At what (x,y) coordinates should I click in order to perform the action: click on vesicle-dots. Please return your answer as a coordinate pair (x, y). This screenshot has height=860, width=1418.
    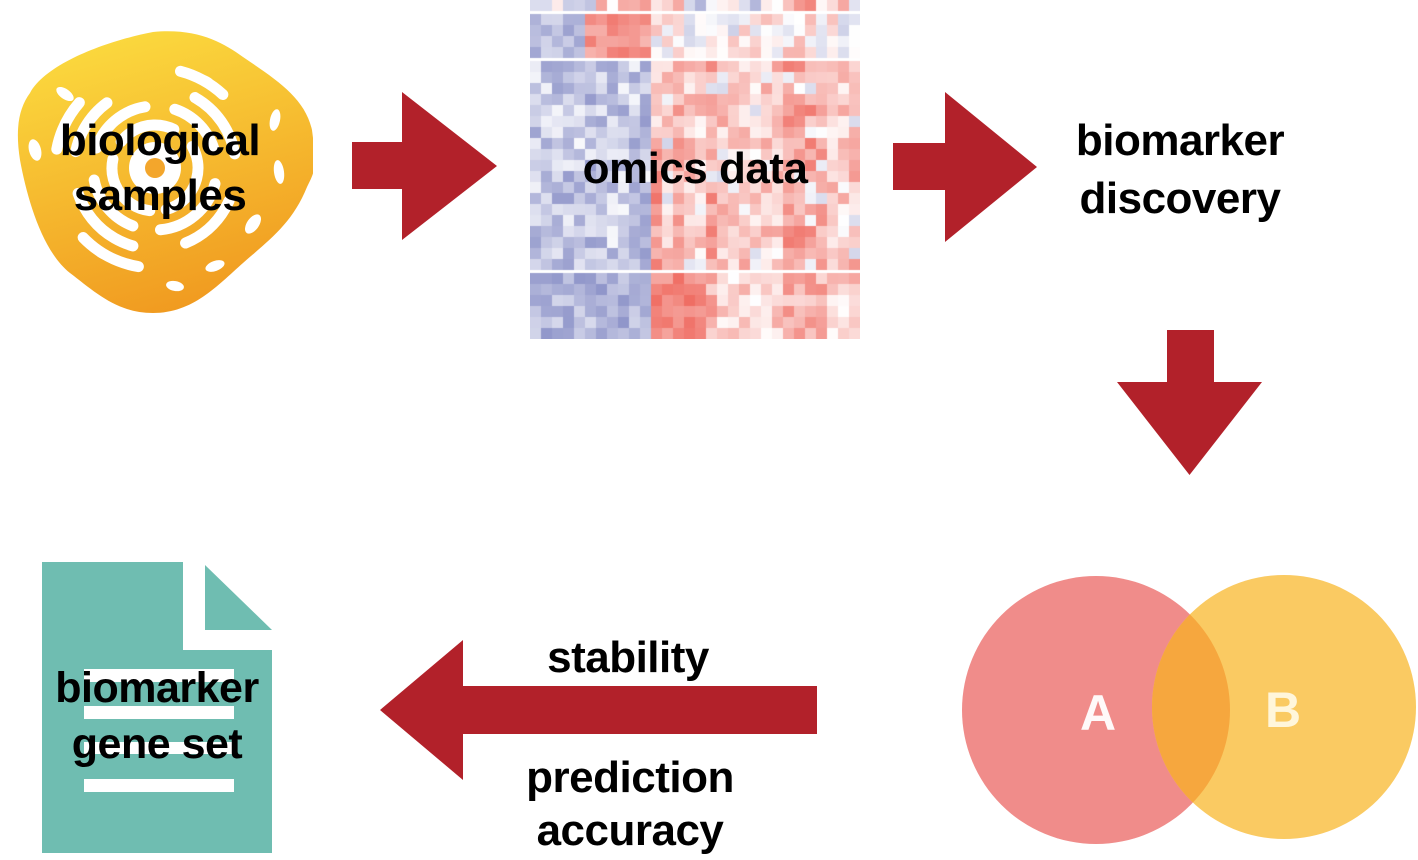
    Looking at the image, I should click on (156, 183).